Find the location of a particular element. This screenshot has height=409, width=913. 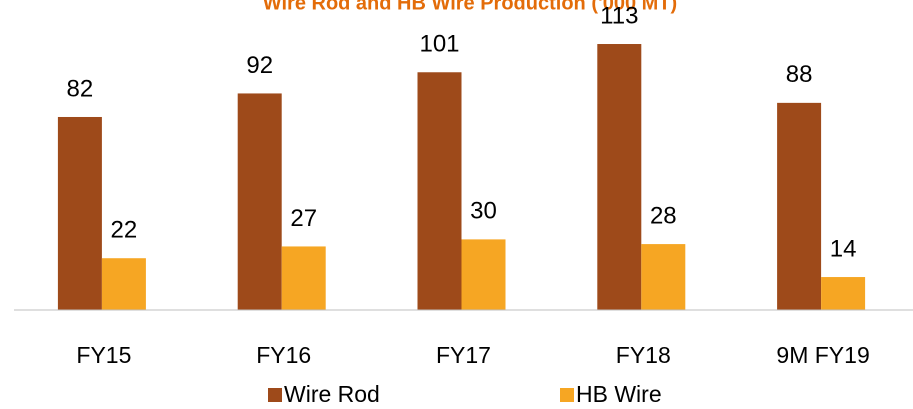

x-tick-label: 9M FY19 is located at coordinates (822, 355).